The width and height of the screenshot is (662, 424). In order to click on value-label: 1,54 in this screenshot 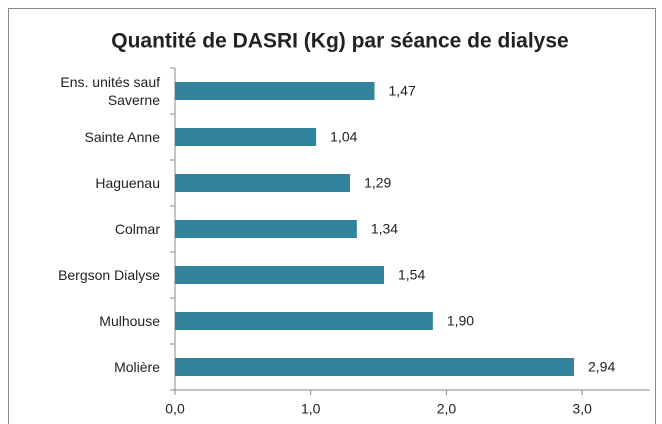, I will do `click(411, 275)`.